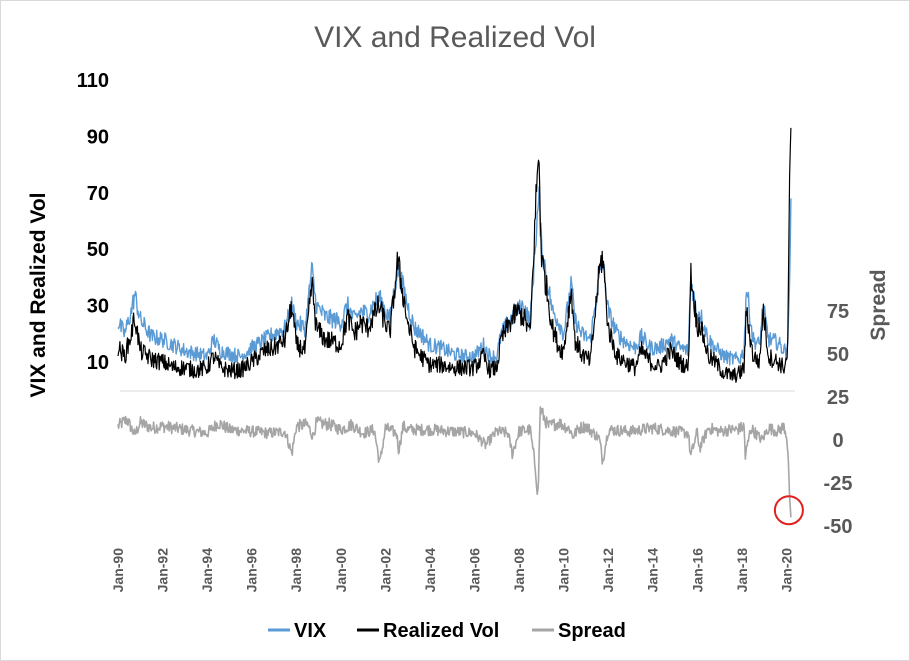 The height and width of the screenshot is (661, 910). What do you see at coordinates (697, 570) in the screenshot?
I see `x-tick-label: Jan-16` at bounding box center [697, 570].